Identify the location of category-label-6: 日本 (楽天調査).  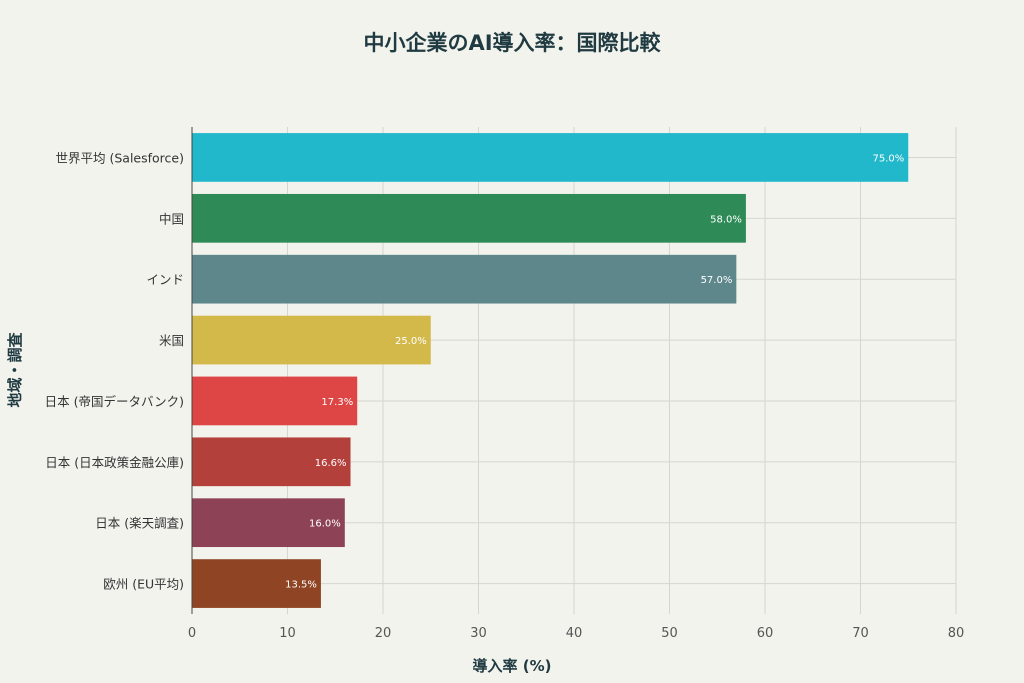
(139, 523).